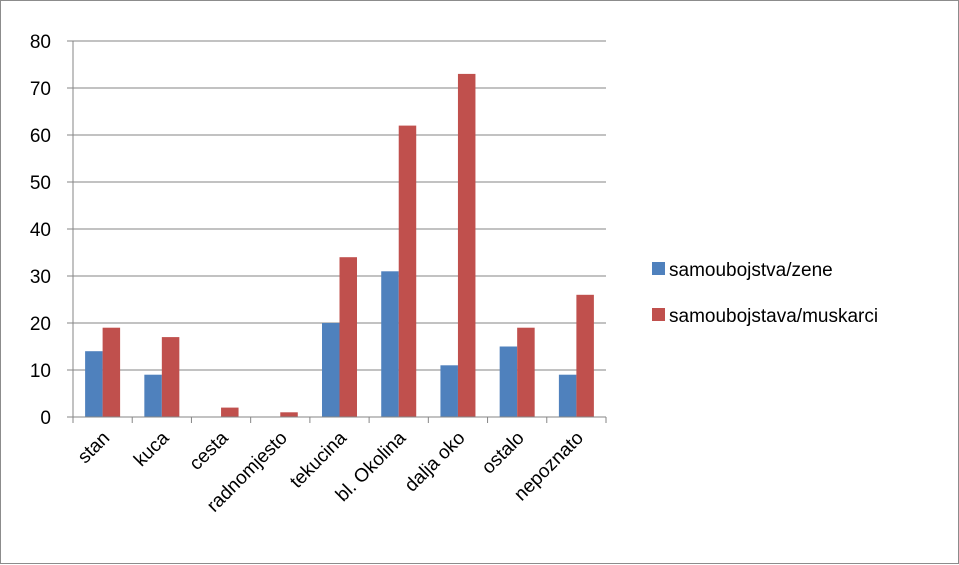 The width and height of the screenshot is (959, 565). Describe the element at coordinates (40, 277) in the screenshot. I see `y-tick-label: 30` at that location.